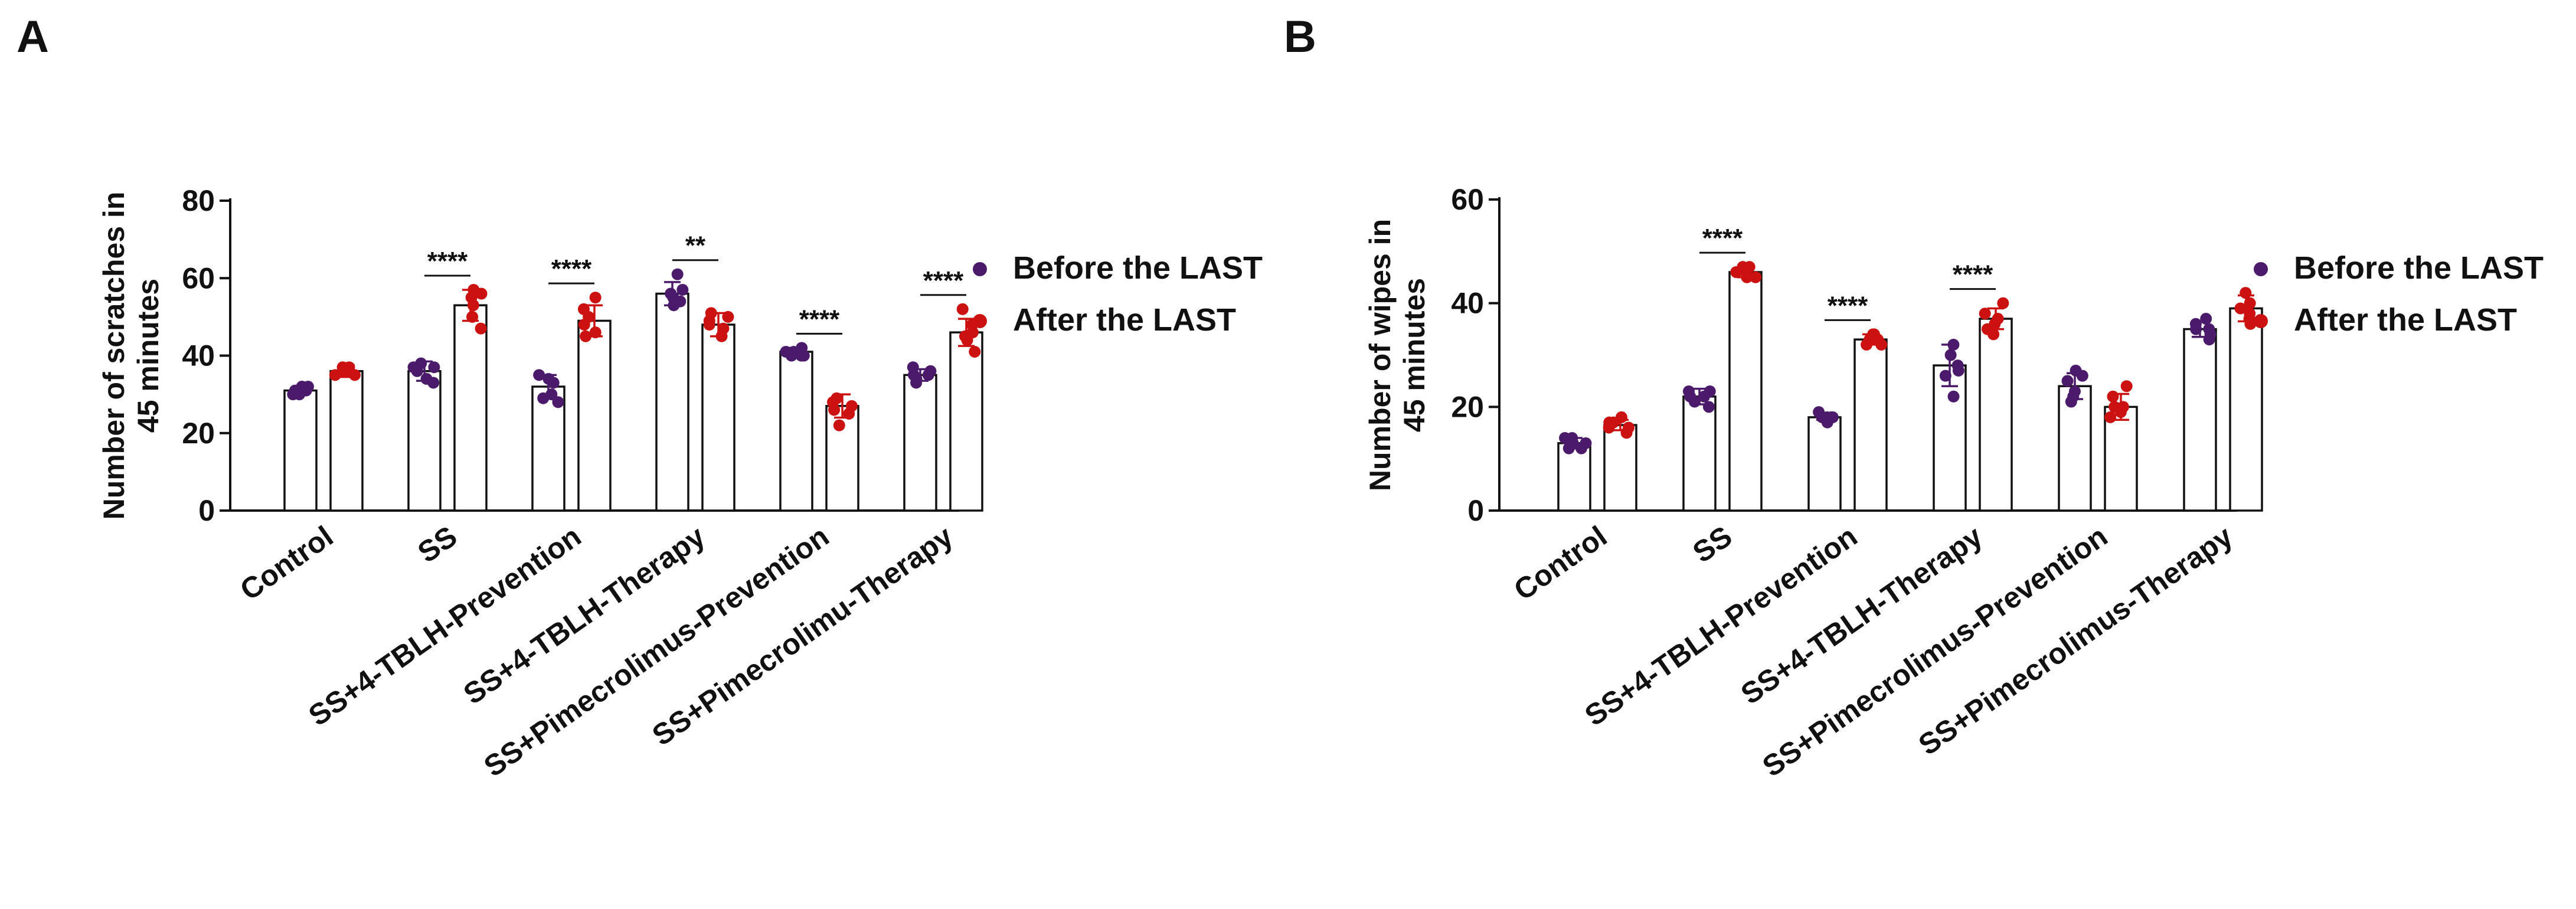  What do you see at coordinates (33, 37) in the screenshot?
I see `panel-label: A` at bounding box center [33, 37].